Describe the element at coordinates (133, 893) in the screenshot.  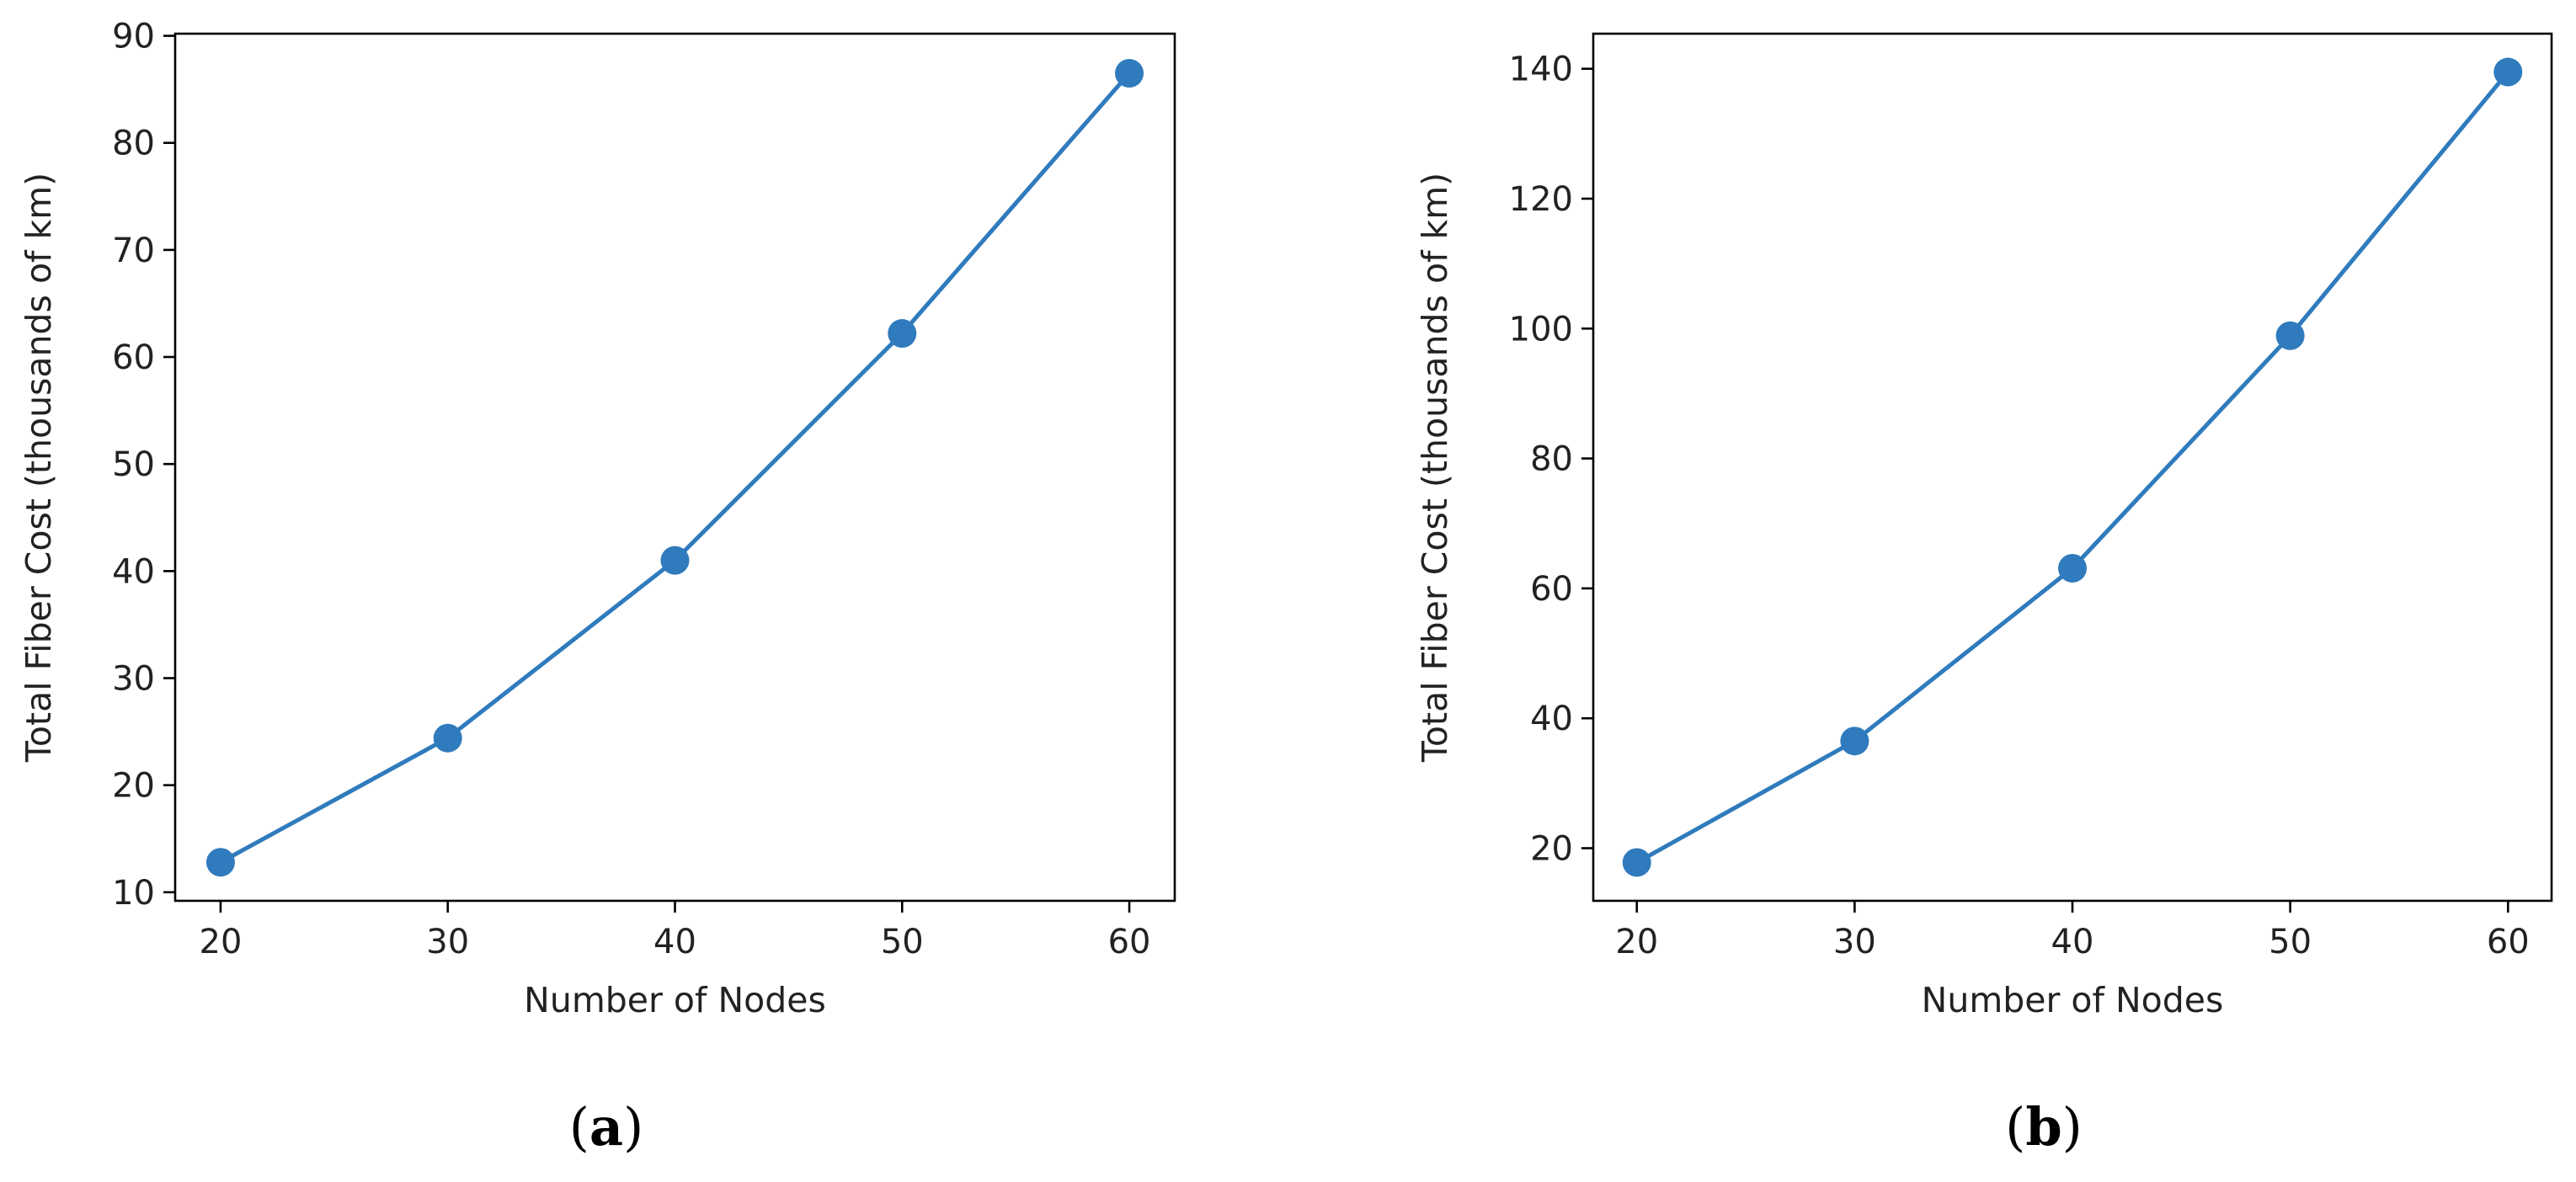
I see `y-tick-label: 10` at that location.